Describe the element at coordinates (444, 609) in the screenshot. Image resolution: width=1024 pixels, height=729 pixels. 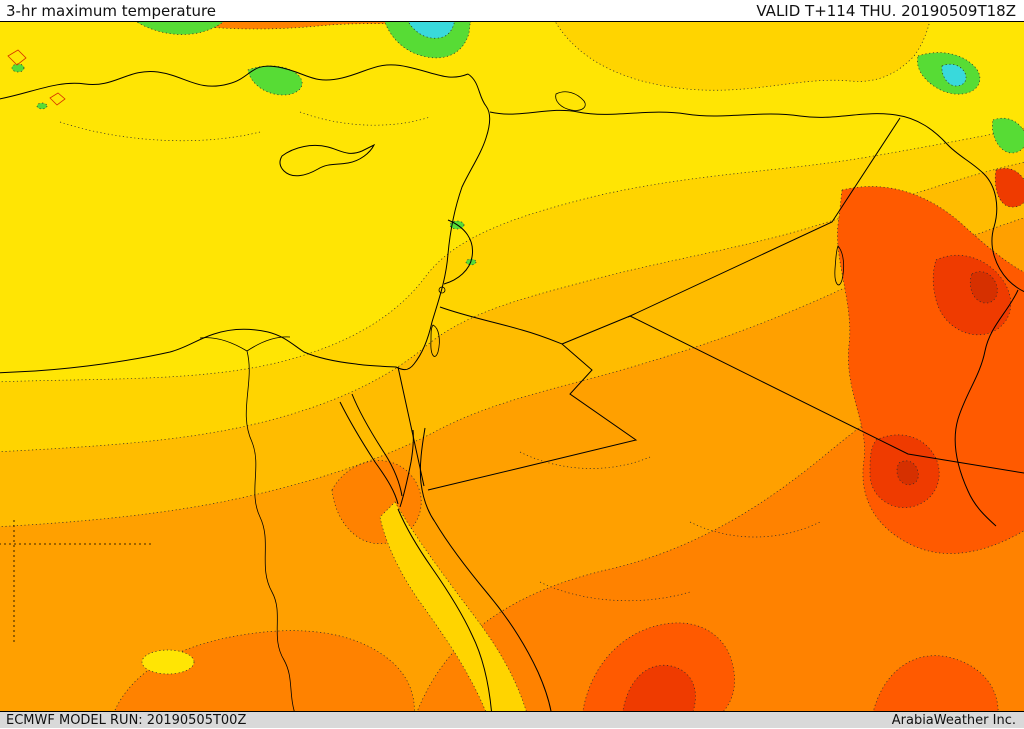
I see `red-sea-west-shore` at that location.